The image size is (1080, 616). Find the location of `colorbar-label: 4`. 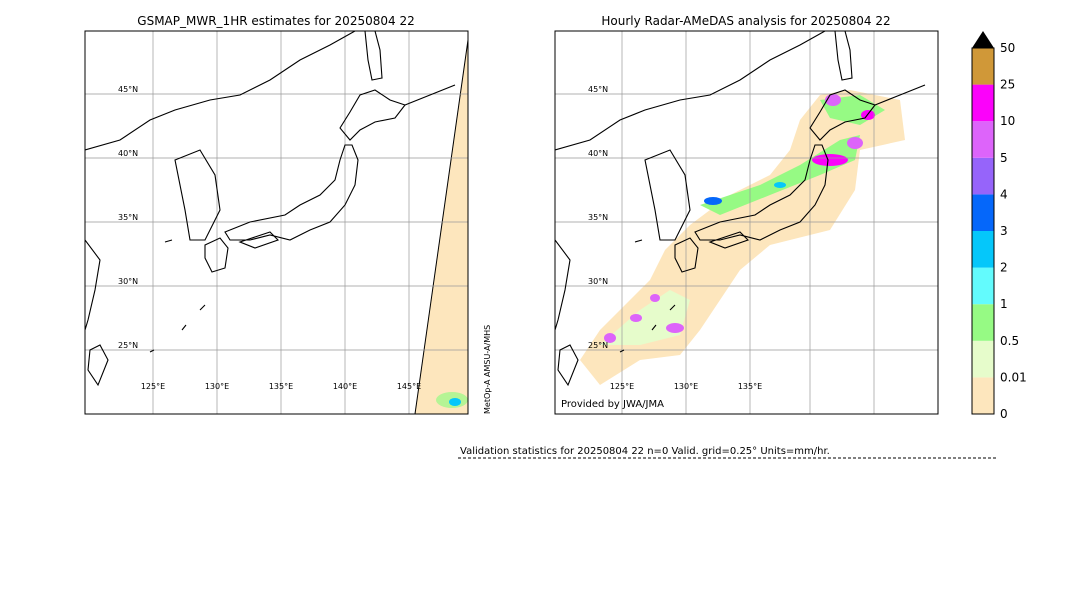

colorbar-label: 4 is located at coordinates (1004, 194).